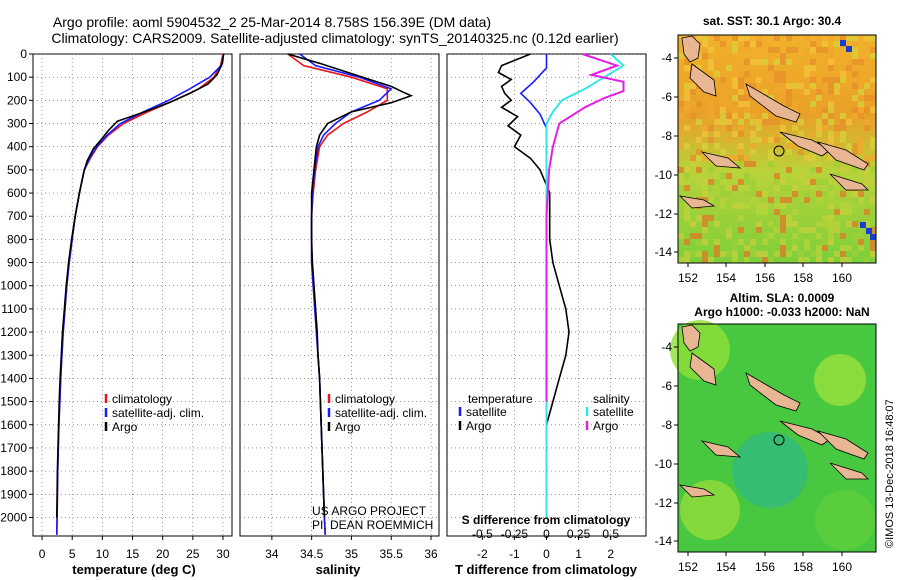 This screenshot has width=900, height=580. I want to click on sla-blob, so click(770, 470).